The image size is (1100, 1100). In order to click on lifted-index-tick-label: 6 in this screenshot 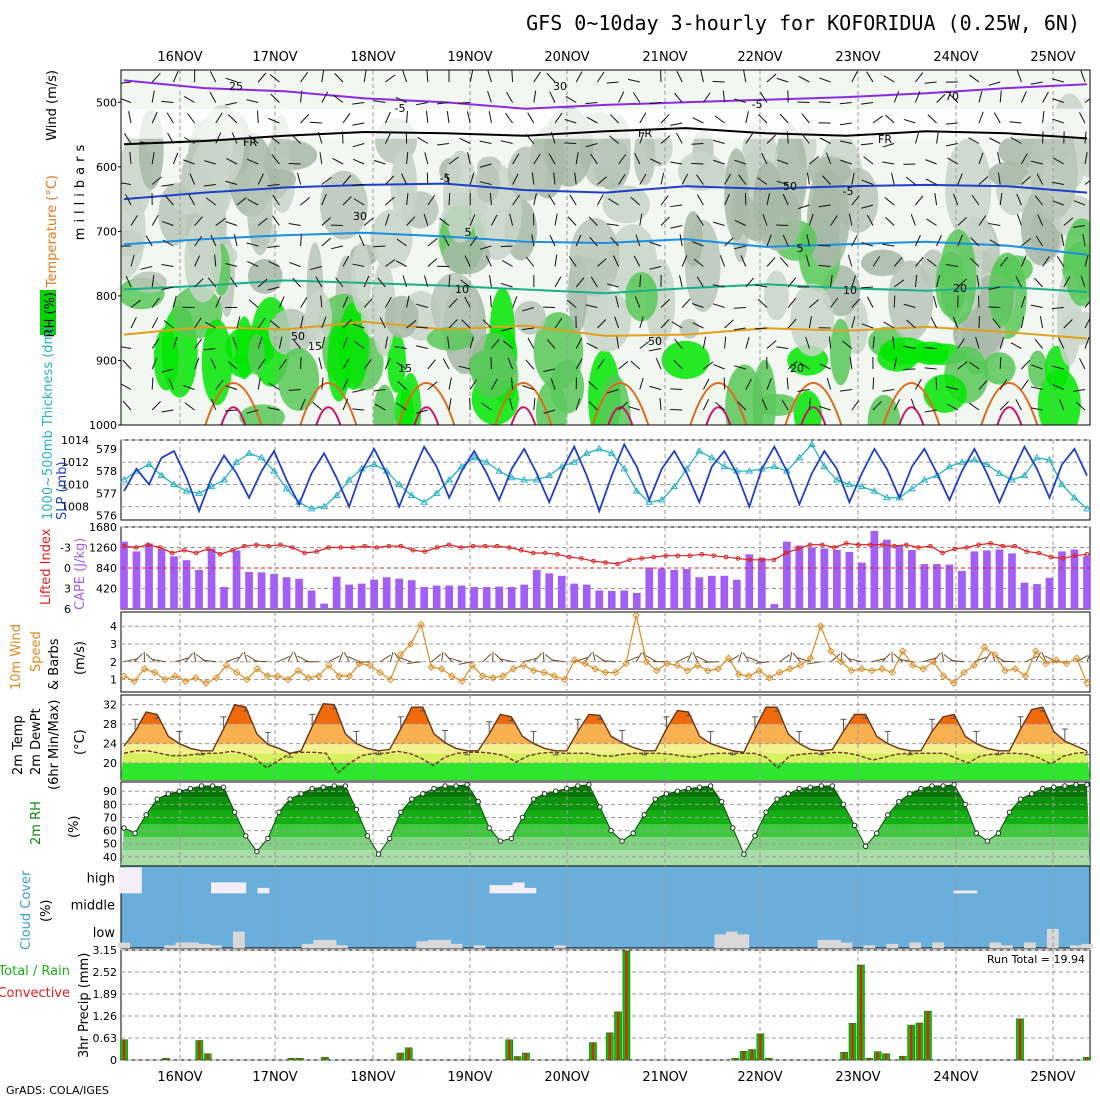, I will do `click(67, 609)`.